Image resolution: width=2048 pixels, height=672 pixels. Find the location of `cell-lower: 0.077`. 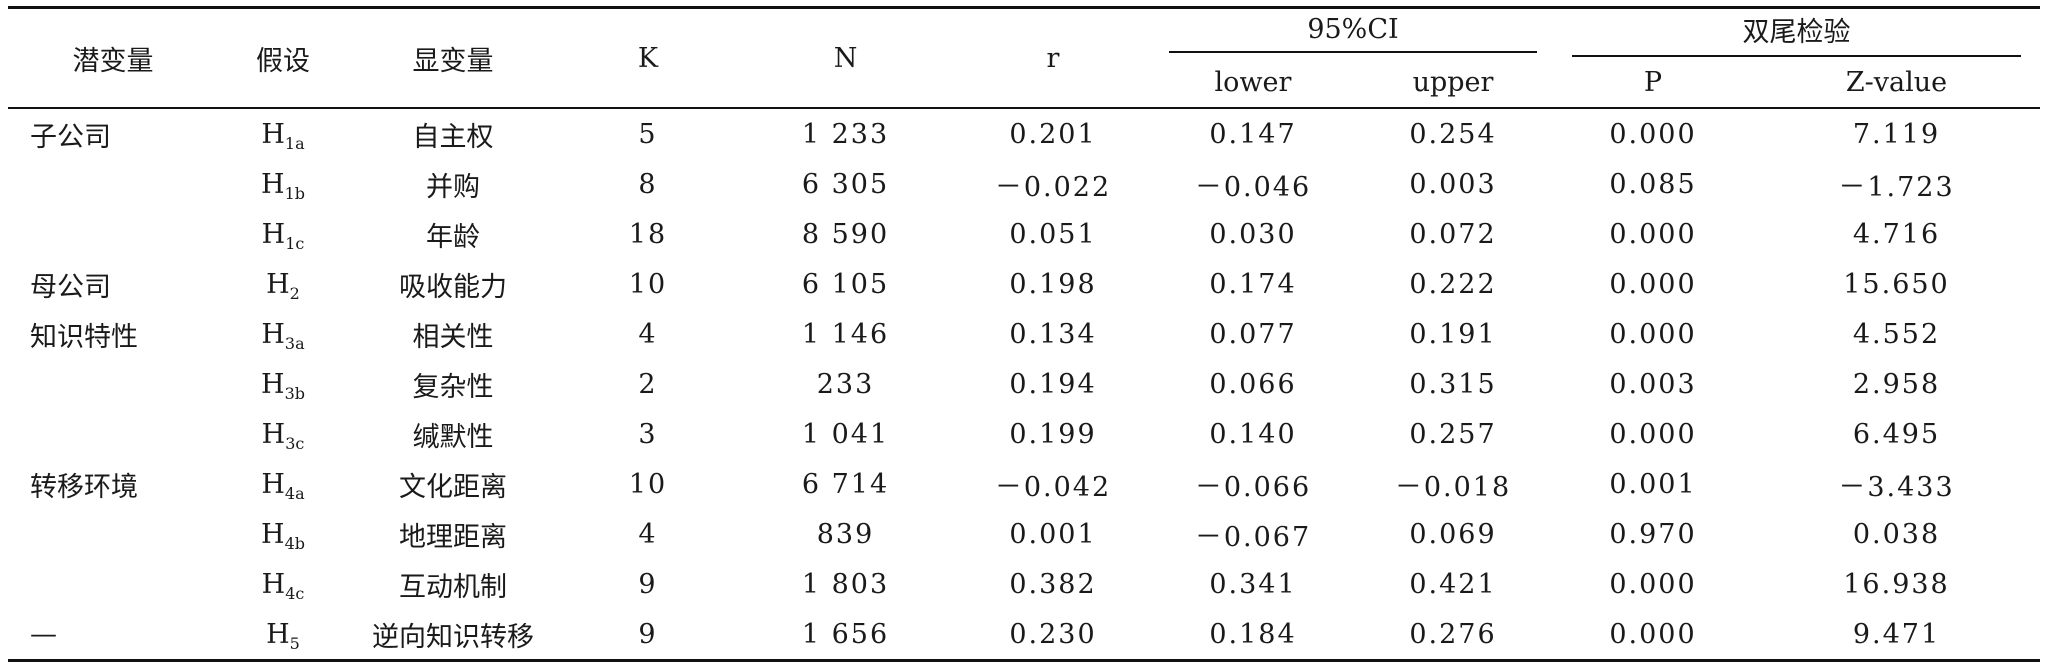

cell-lower: 0.077 is located at coordinates (1253, 334).